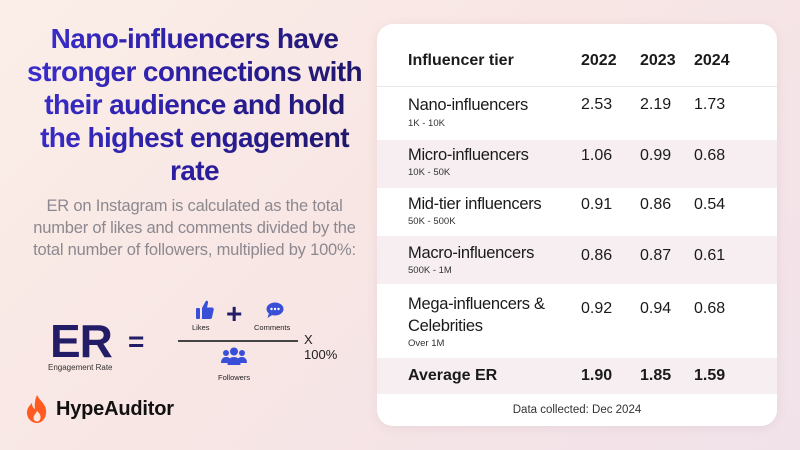 This screenshot has height=450, width=800. What do you see at coordinates (453, 375) in the screenshot?
I see `average-label: Average ER` at bounding box center [453, 375].